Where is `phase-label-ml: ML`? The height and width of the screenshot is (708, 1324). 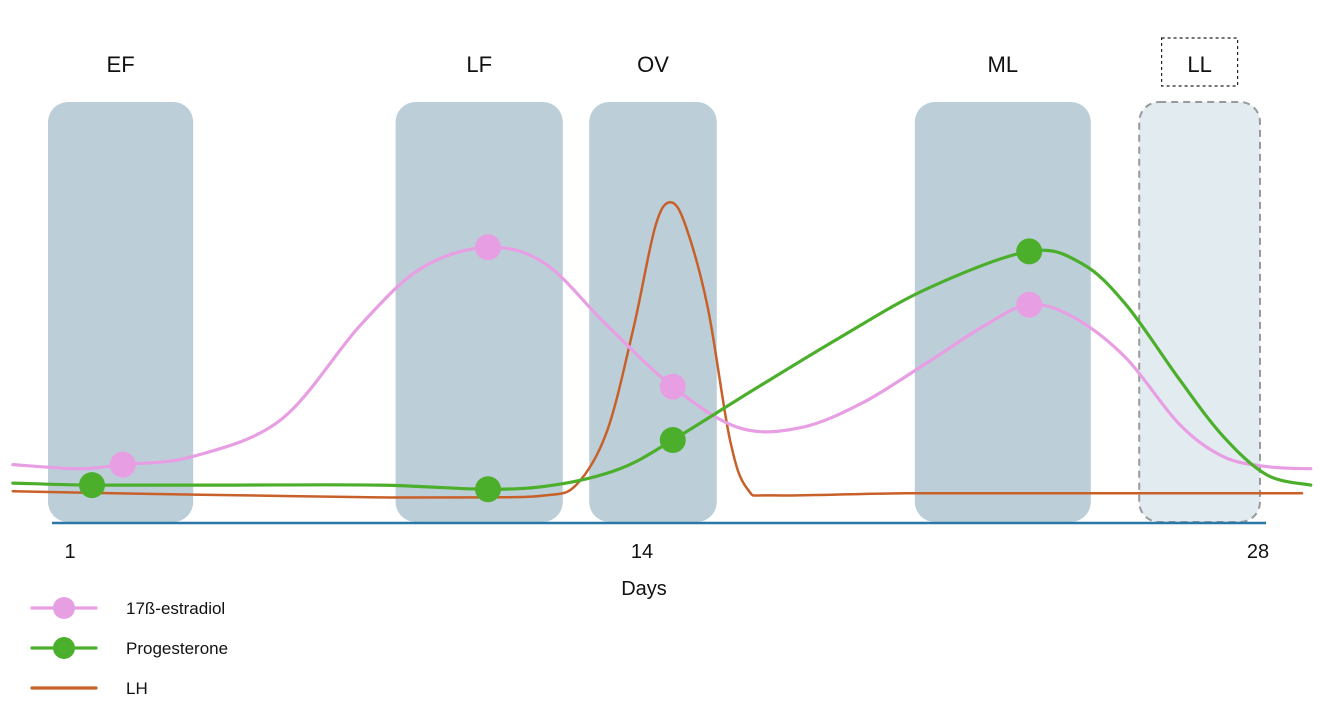
phase-label-ml: ML is located at coordinates (1003, 64).